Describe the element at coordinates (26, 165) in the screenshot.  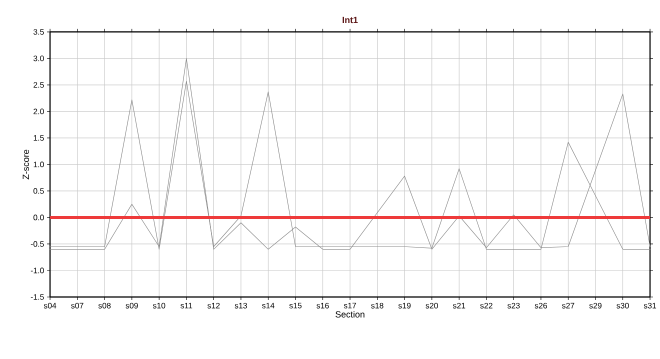
I see `y-axis-title: Z-score` at that location.